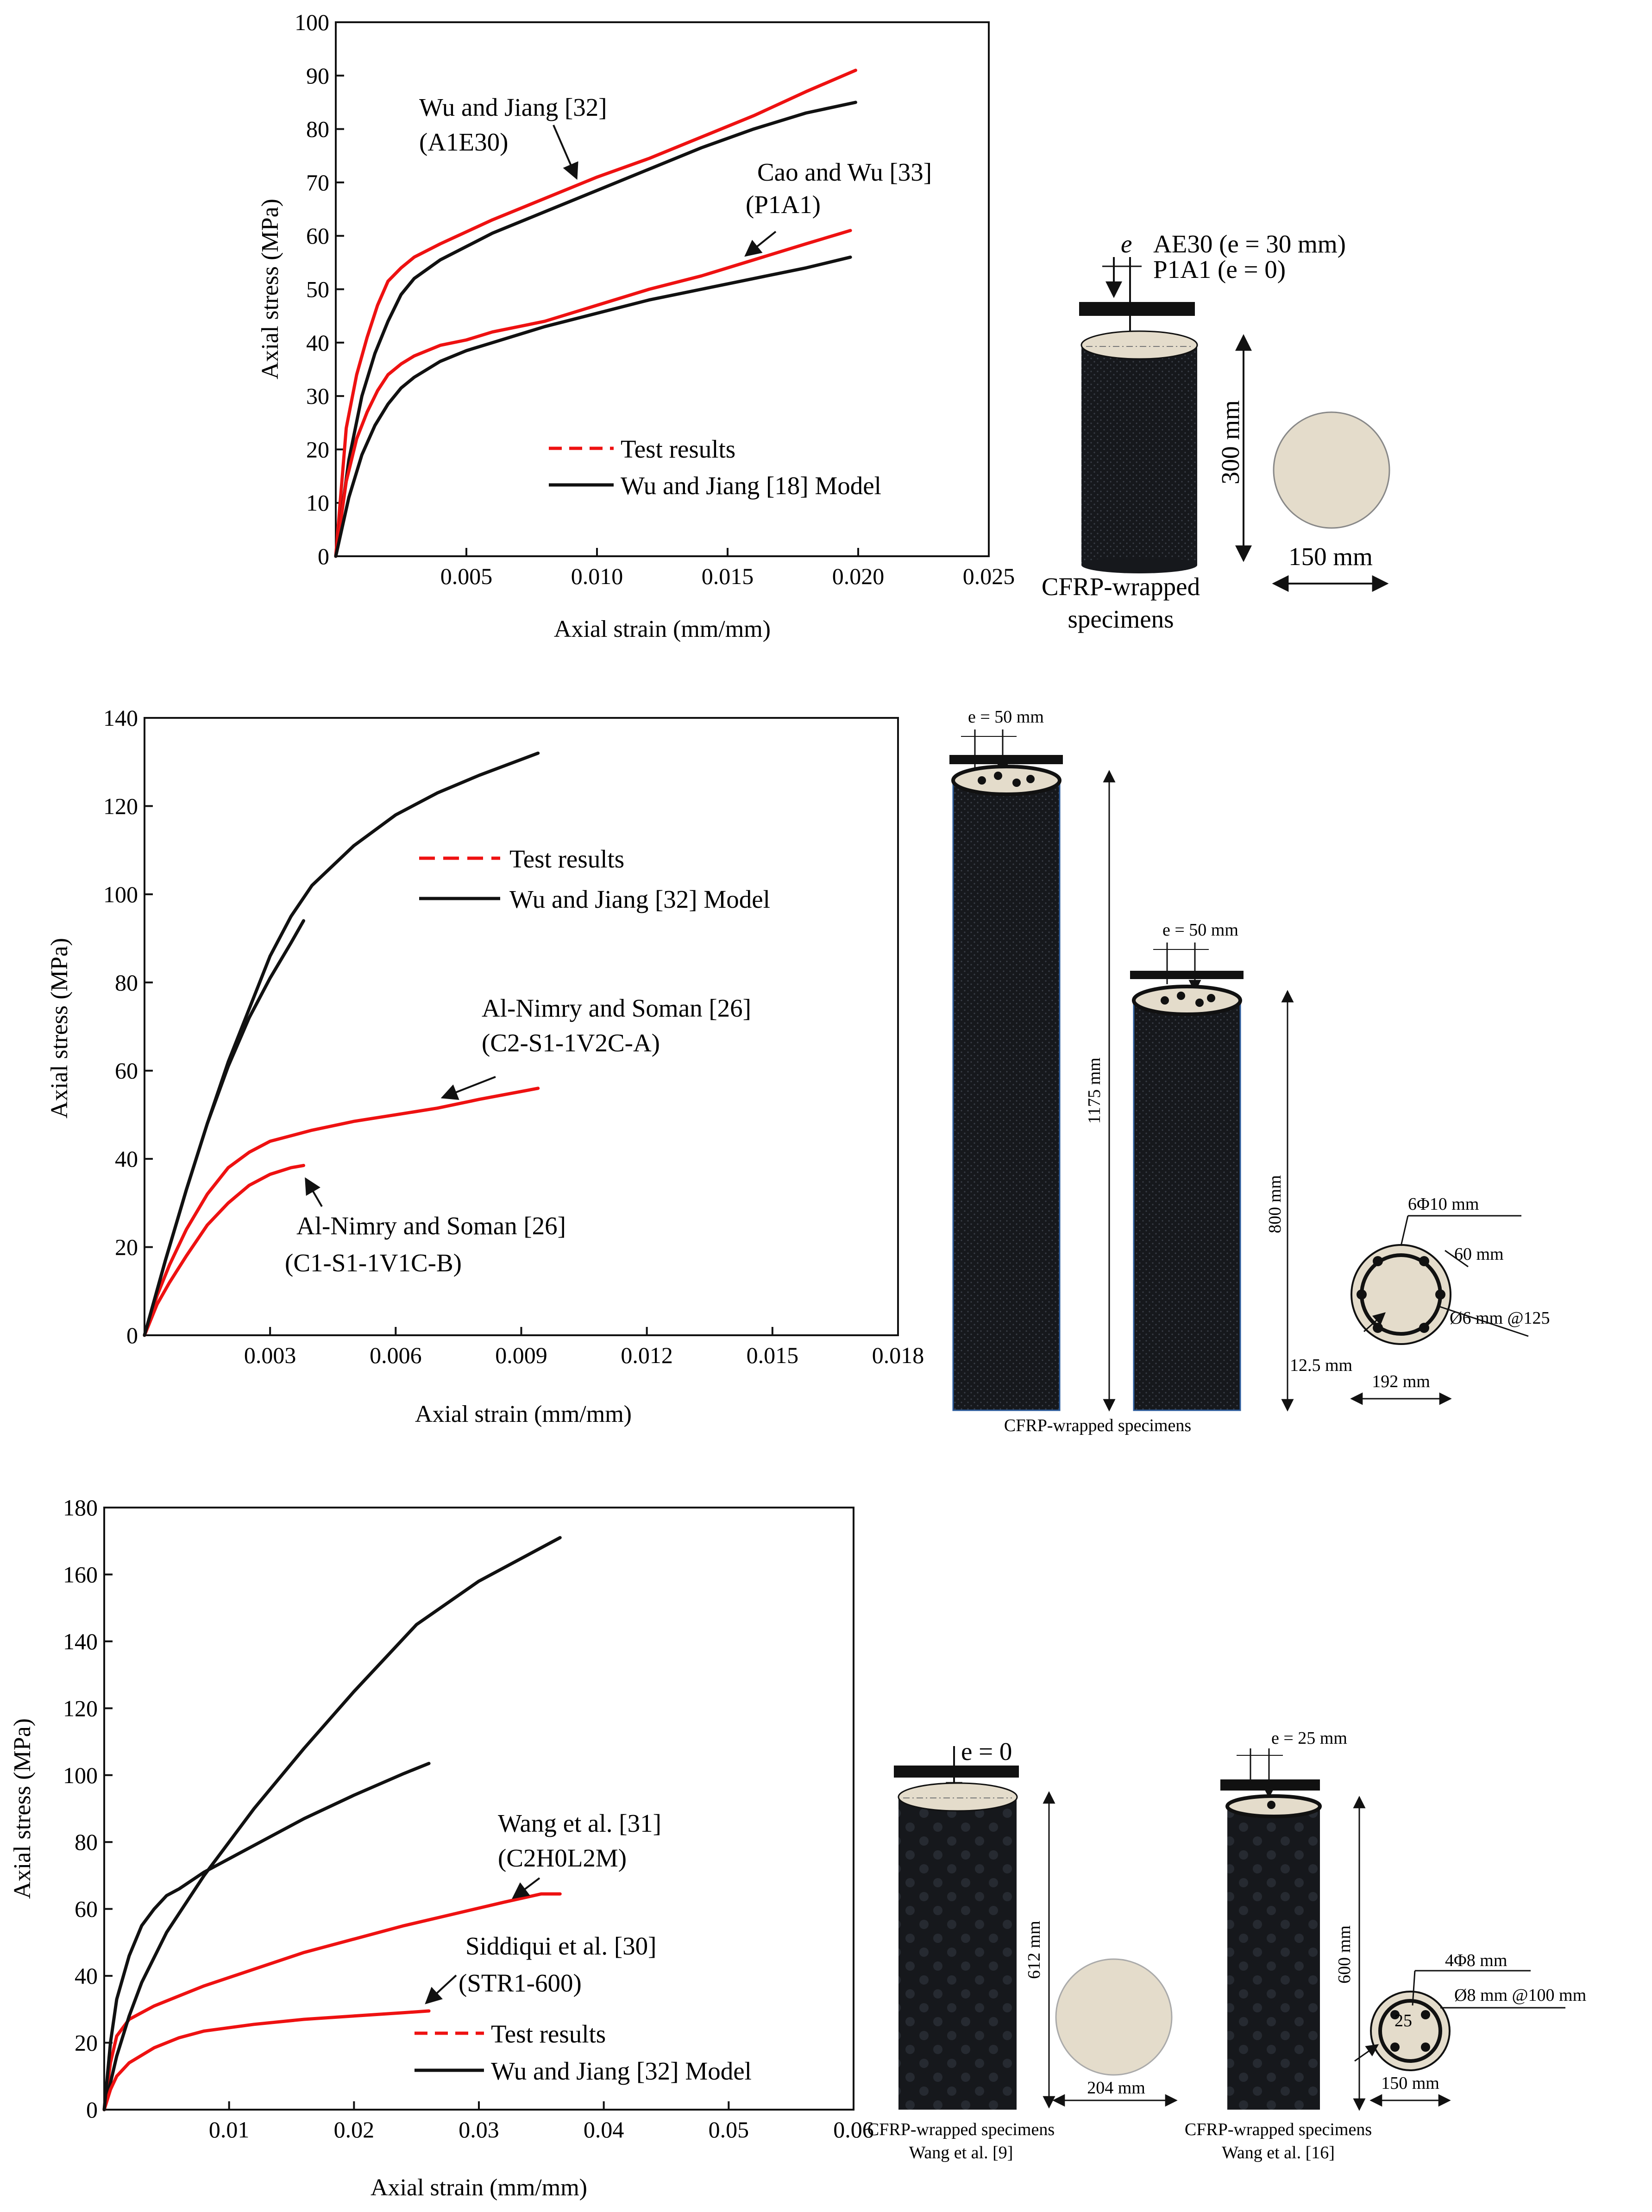 The width and height of the screenshot is (1652, 2212). Describe the element at coordinates (466, 576) in the screenshot. I see `x-tick-label: 0.005` at that location.